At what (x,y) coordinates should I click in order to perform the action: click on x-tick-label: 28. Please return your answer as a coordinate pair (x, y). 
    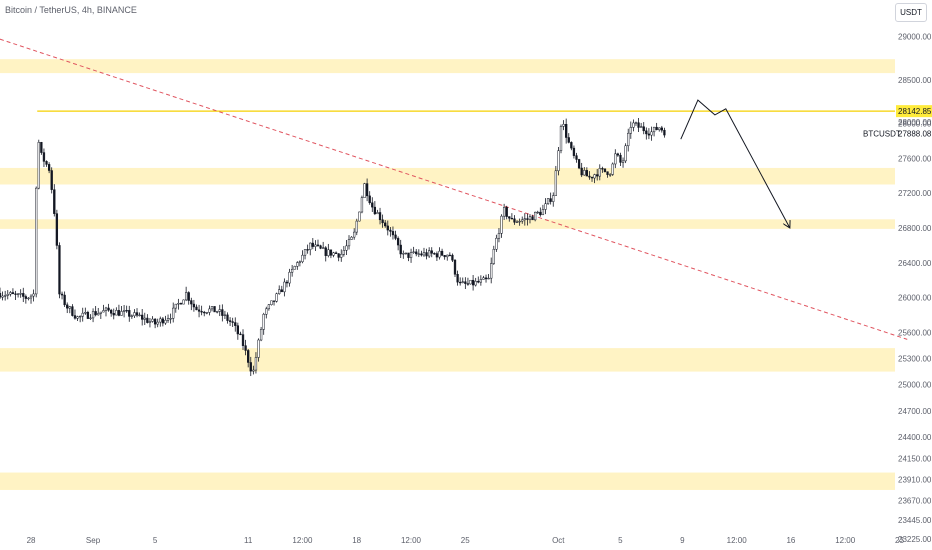
    Looking at the image, I should click on (31, 540).